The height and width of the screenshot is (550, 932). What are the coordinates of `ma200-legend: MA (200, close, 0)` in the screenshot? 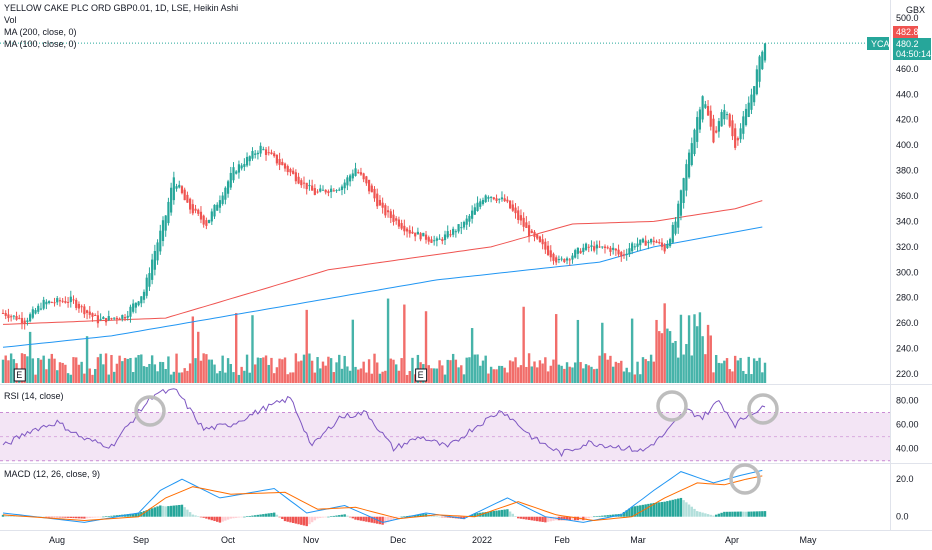 It's located at (40, 32).